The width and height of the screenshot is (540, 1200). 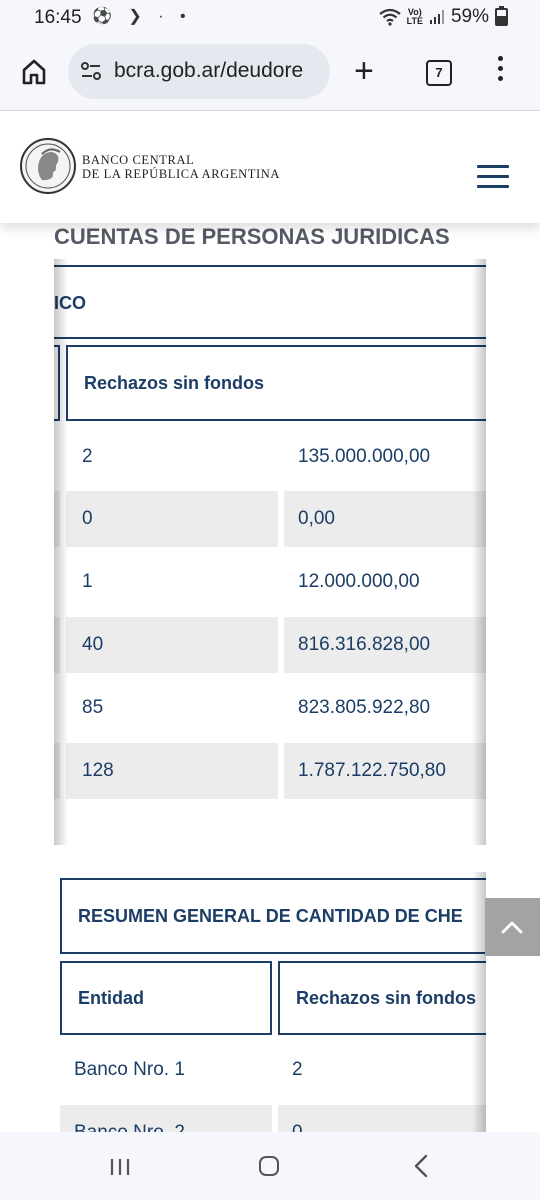 What do you see at coordinates (270, 457) in the screenshot?
I see `table-row: 2 135.000.000,00` at bounding box center [270, 457].